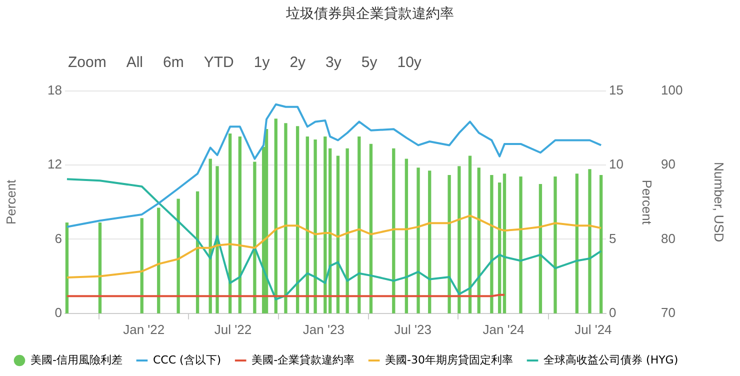  Describe the element at coordinates (616, 90) in the screenshot. I see `y2-tick-label: 15` at that location.